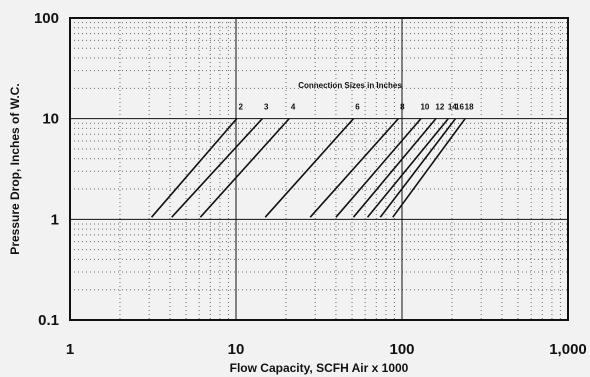 The height and width of the screenshot is (377, 590). Describe the element at coordinates (350, 85) in the screenshot. I see `annotation-connection-sizes: Connection Sizes in Inches` at that location.